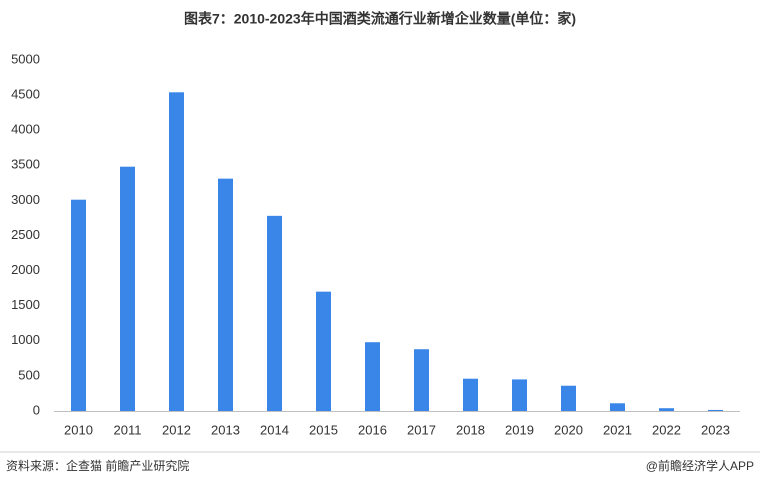 The width and height of the screenshot is (760, 494). I want to click on x-tick-label: 2020, so click(568, 429).